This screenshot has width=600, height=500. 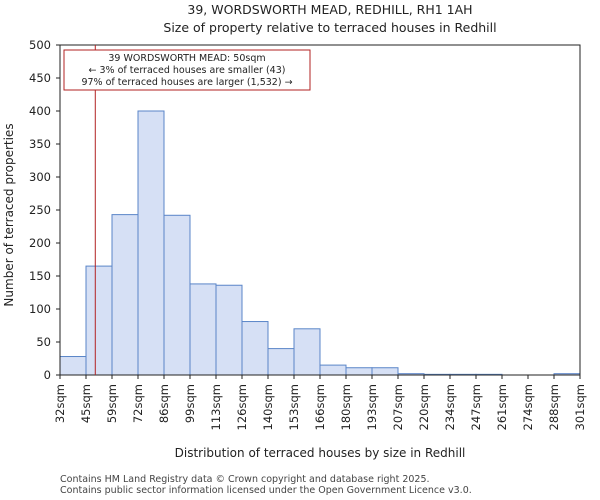 I want to click on x-tick-label: 86sqm, so click(x=164, y=403).